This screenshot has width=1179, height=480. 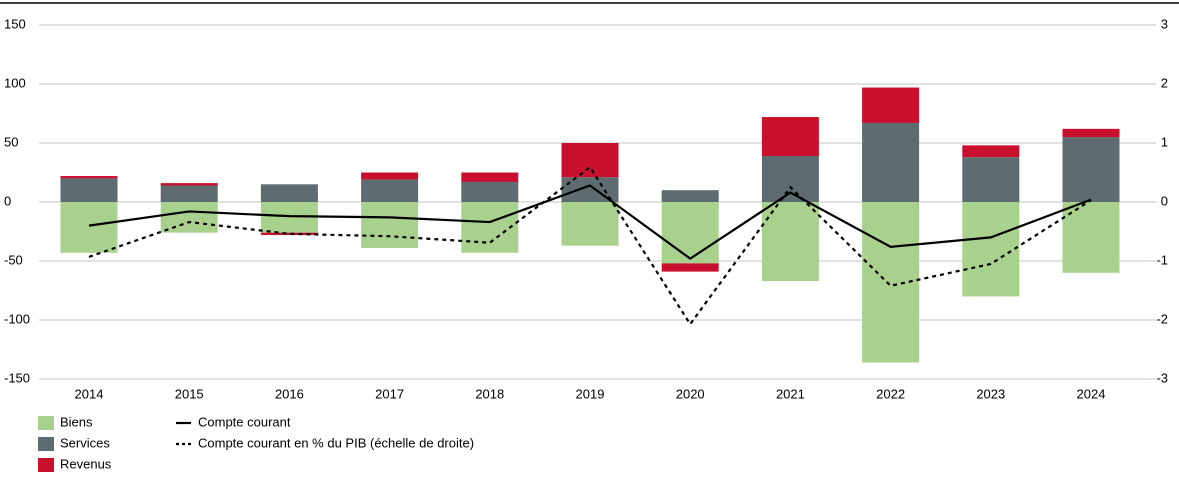 I want to click on x-tick-label: 2021, so click(x=790, y=393).